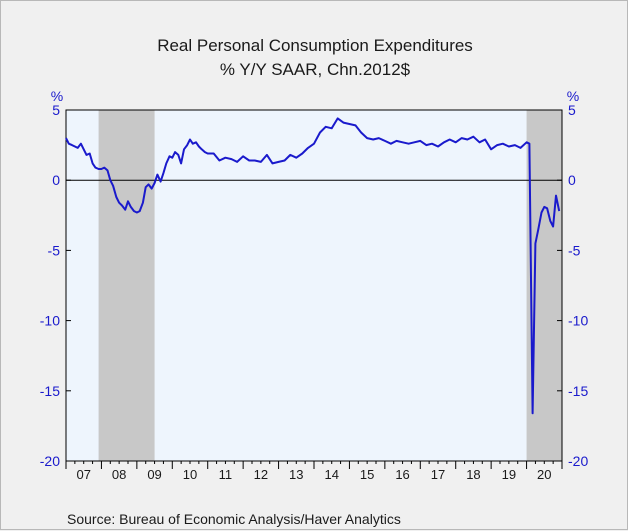 This screenshot has width=628, height=531. Describe the element at coordinates (331, 474) in the screenshot. I see `x-tick-label: 14` at that location.